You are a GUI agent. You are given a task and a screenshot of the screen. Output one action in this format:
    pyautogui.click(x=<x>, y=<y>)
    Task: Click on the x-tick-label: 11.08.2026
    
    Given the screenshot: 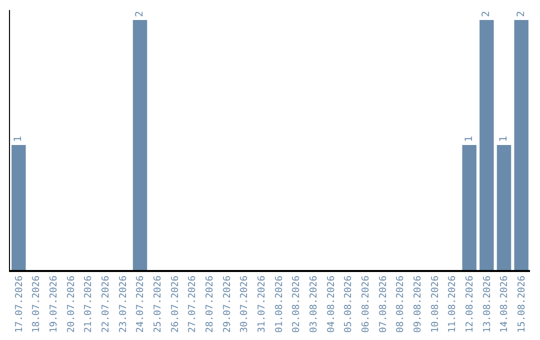 What is the action you would take?
    pyautogui.click(x=452, y=304)
    